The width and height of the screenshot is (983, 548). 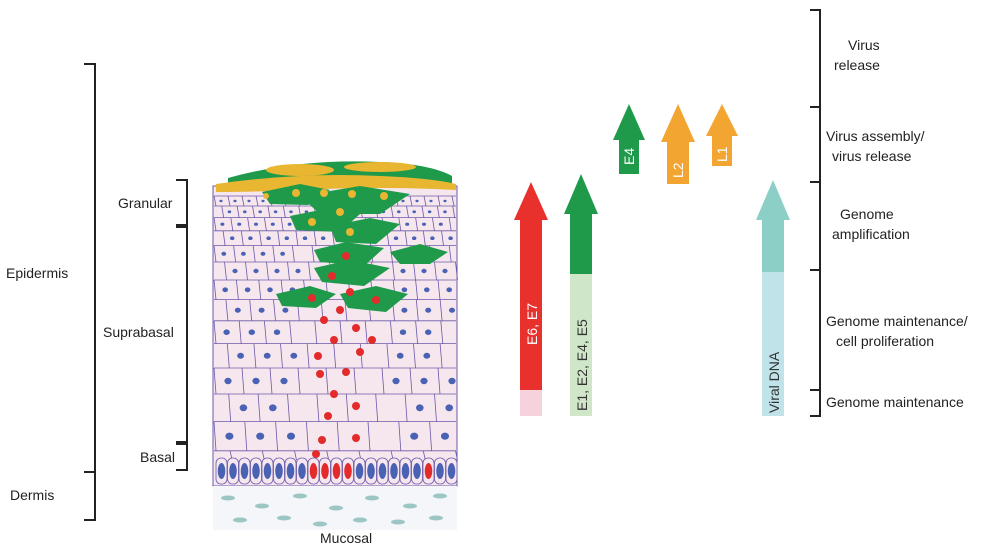 What do you see at coordinates (629, 139) in the screenshot?
I see `arrow-e4: E4` at bounding box center [629, 139].